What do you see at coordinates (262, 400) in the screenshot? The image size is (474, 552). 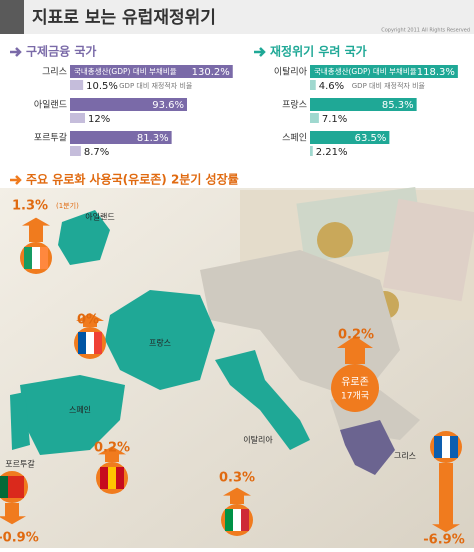 I see `italy-shape` at bounding box center [262, 400].